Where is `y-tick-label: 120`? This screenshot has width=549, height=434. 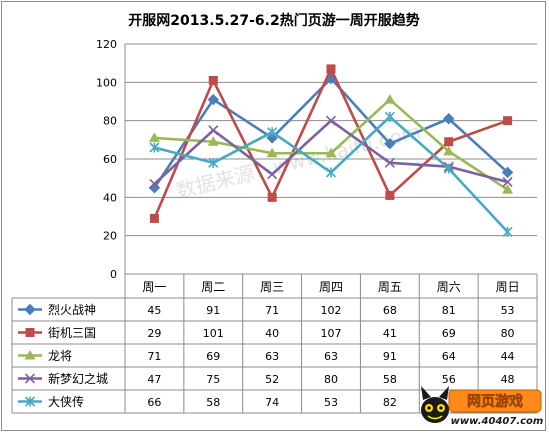
y-tick-label: 120 is located at coordinates (106, 44).